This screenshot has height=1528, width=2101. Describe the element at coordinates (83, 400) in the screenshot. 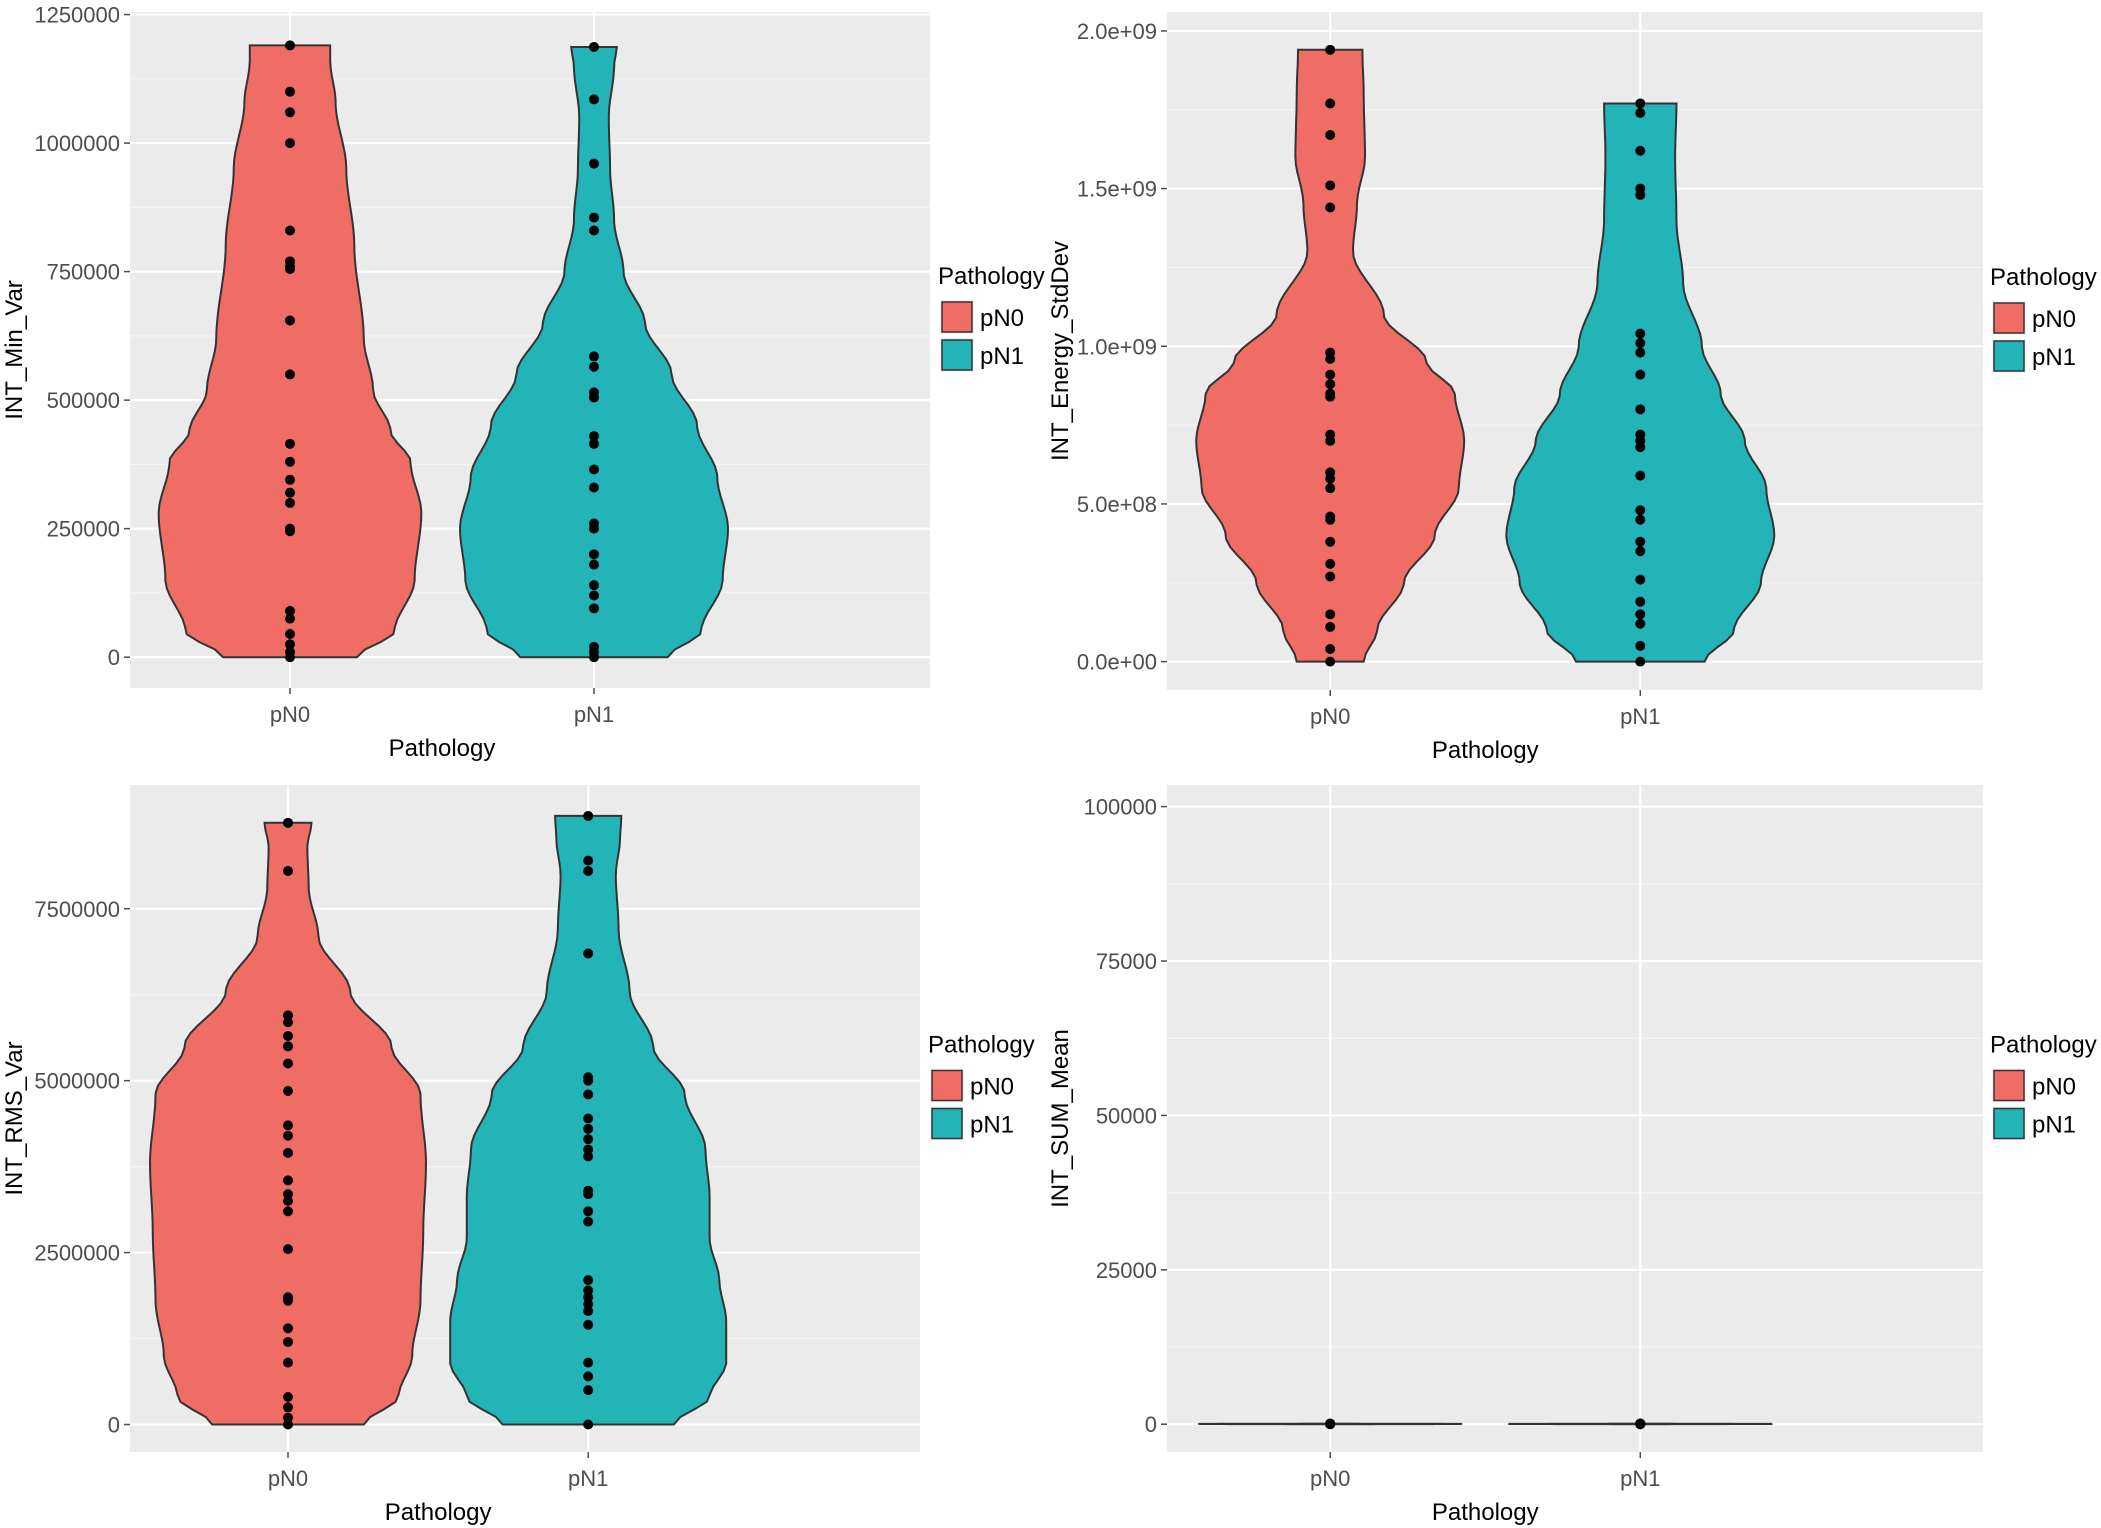

I see `y-tick-label: 500000` at that location.